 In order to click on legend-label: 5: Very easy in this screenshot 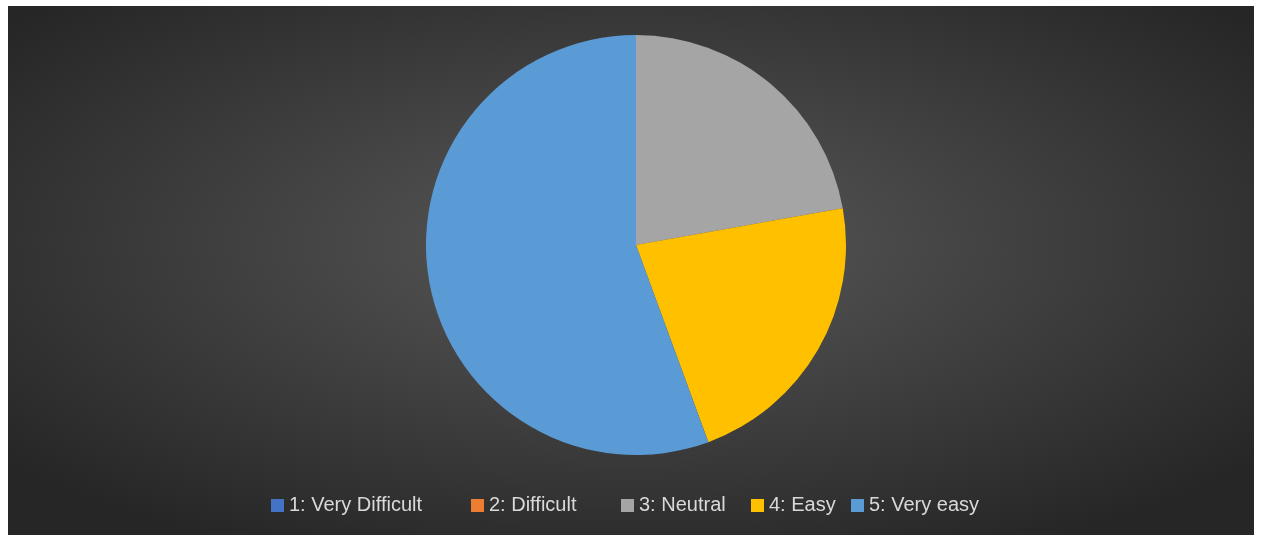, I will do `click(924, 504)`.